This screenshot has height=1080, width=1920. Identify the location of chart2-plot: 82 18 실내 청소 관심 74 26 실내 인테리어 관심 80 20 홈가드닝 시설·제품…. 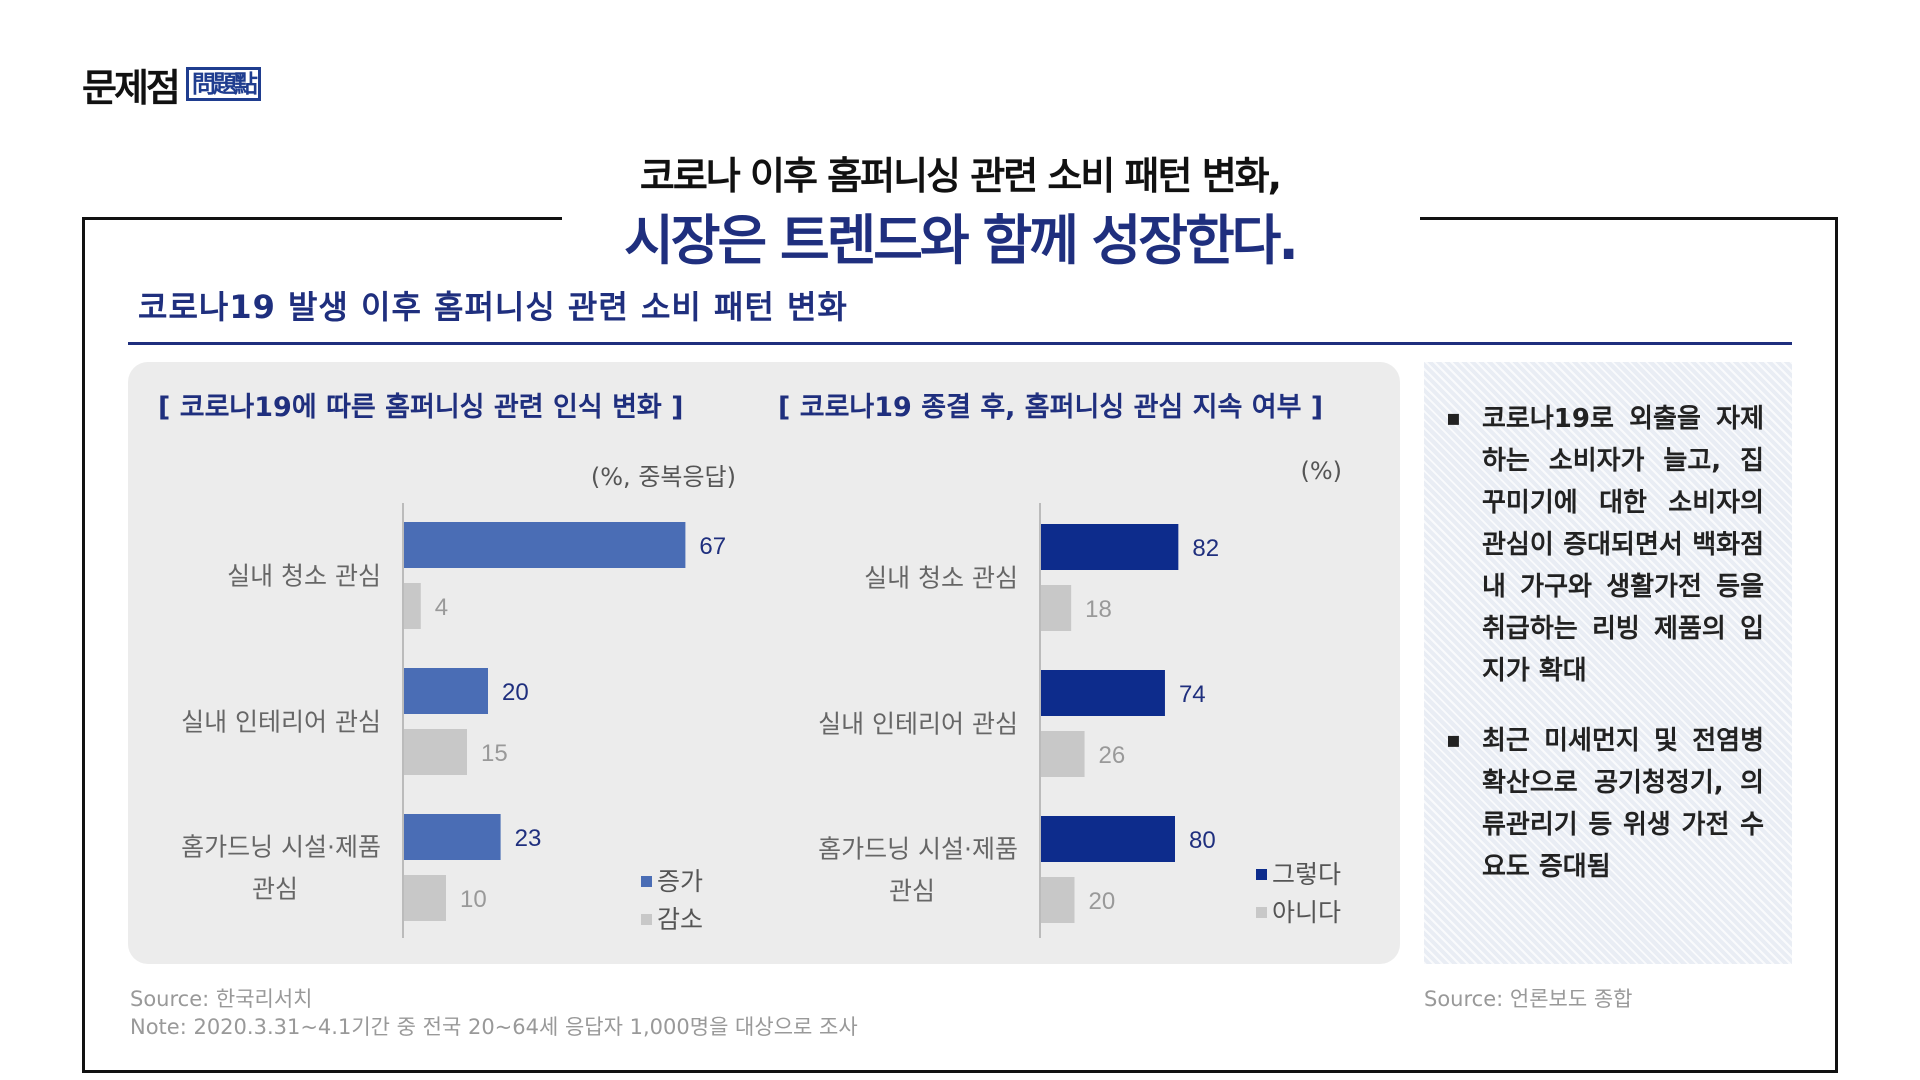
(1079, 720).